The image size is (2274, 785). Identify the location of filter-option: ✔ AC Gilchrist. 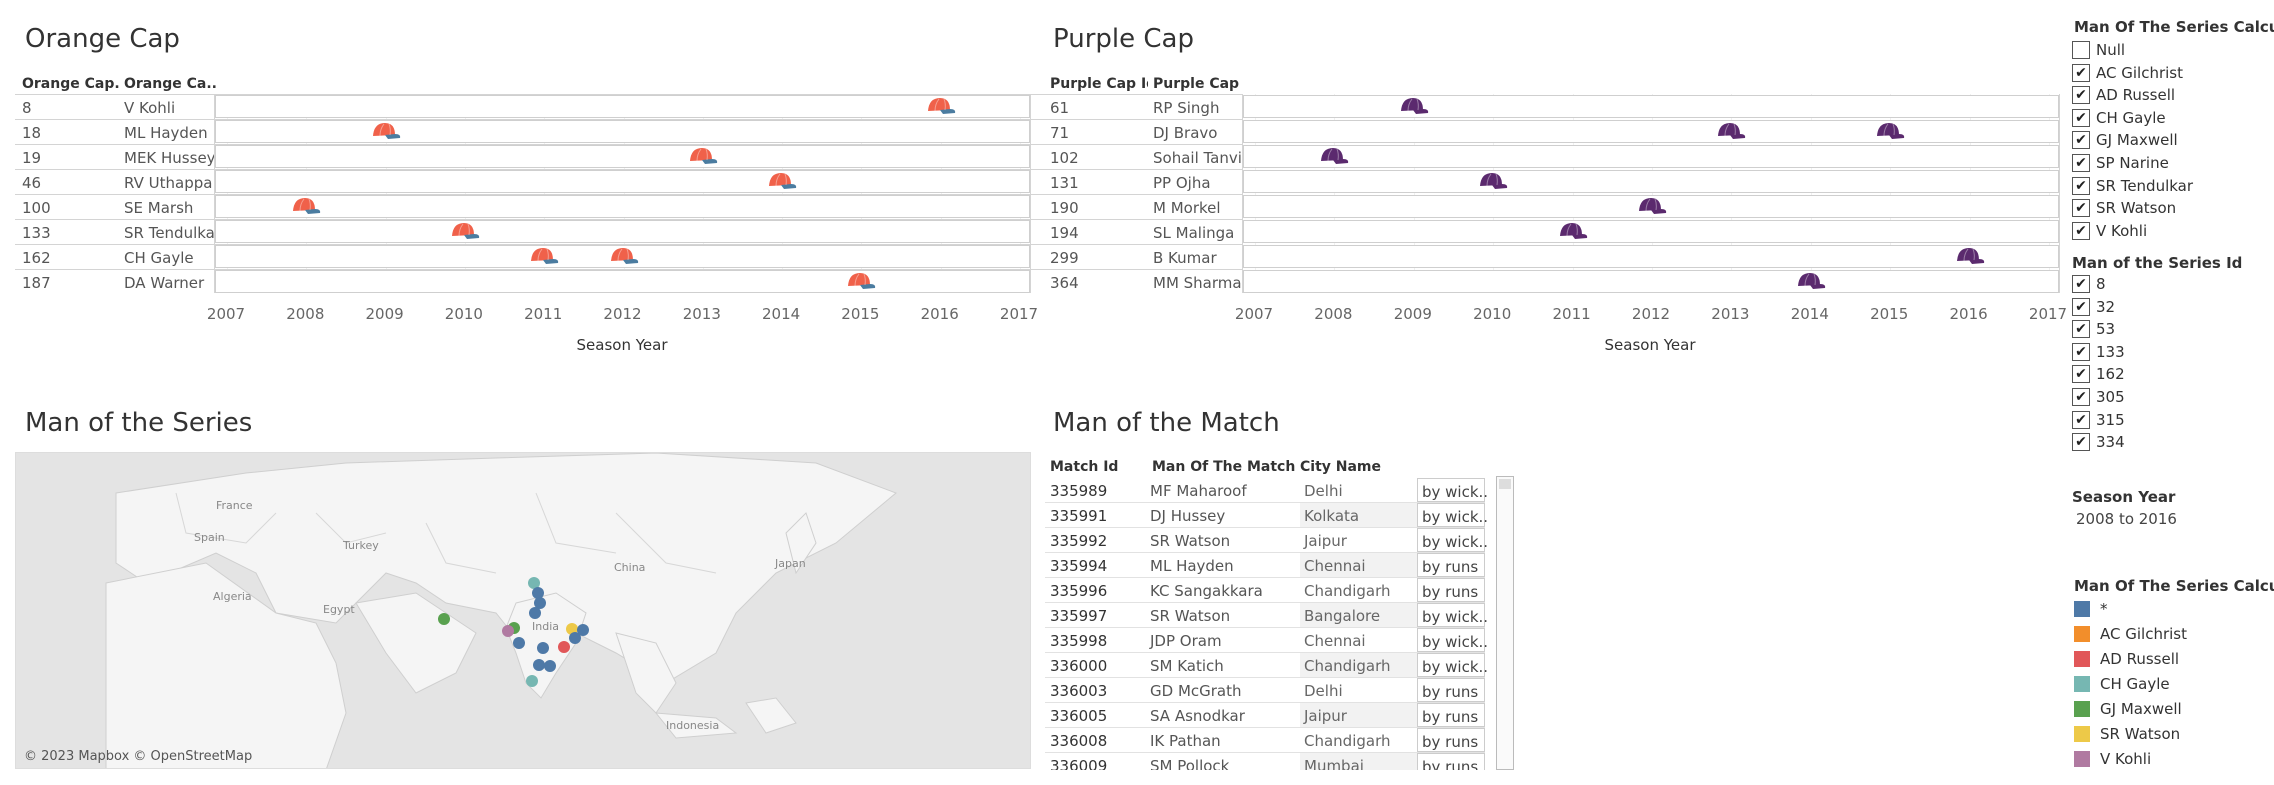
(2172, 73).